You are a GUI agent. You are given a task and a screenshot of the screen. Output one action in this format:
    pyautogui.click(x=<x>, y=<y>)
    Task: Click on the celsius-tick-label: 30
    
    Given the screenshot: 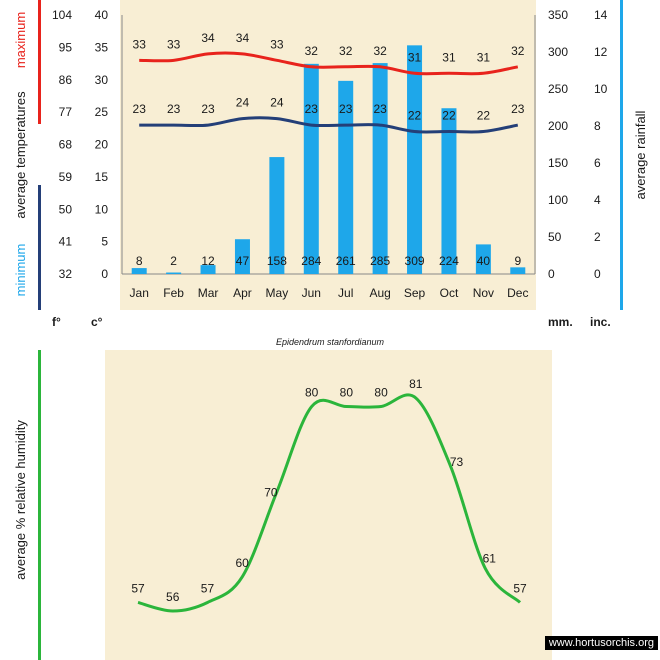 What is the action you would take?
    pyautogui.click(x=102, y=80)
    